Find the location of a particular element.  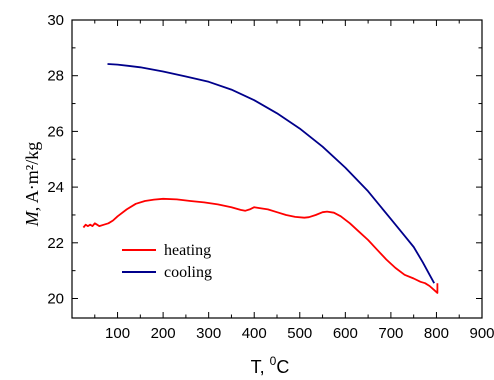

x-tick-label: 800 is located at coordinates (436, 333).